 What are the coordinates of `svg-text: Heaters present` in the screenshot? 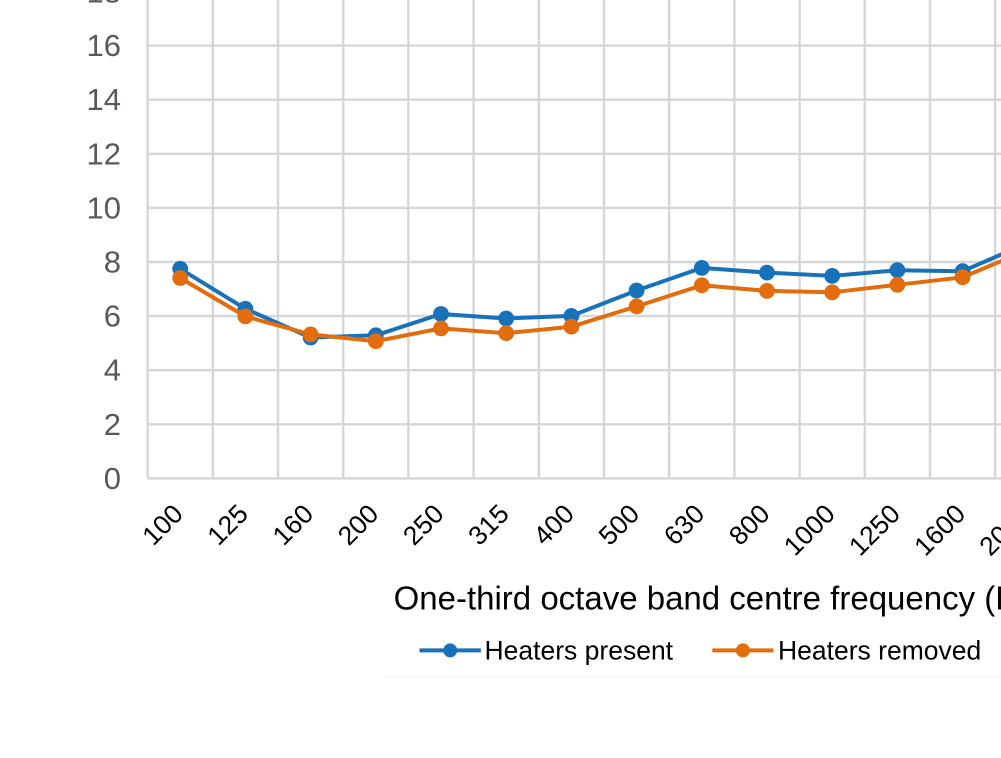 It's located at (579, 650).